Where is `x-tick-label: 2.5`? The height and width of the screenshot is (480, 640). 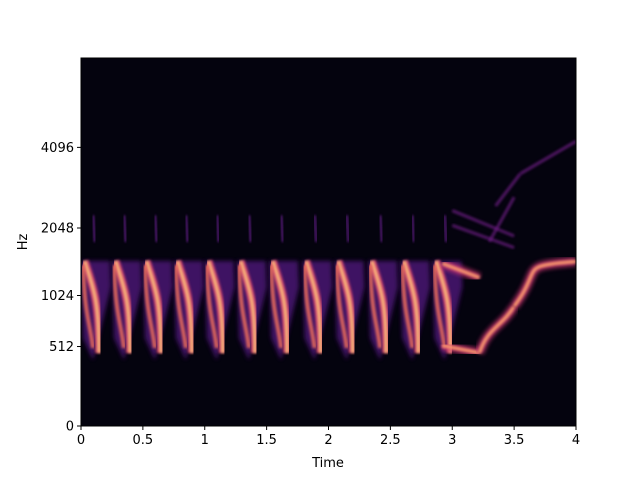 x-tick-label: 2.5 is located at coordinates (390, 440).